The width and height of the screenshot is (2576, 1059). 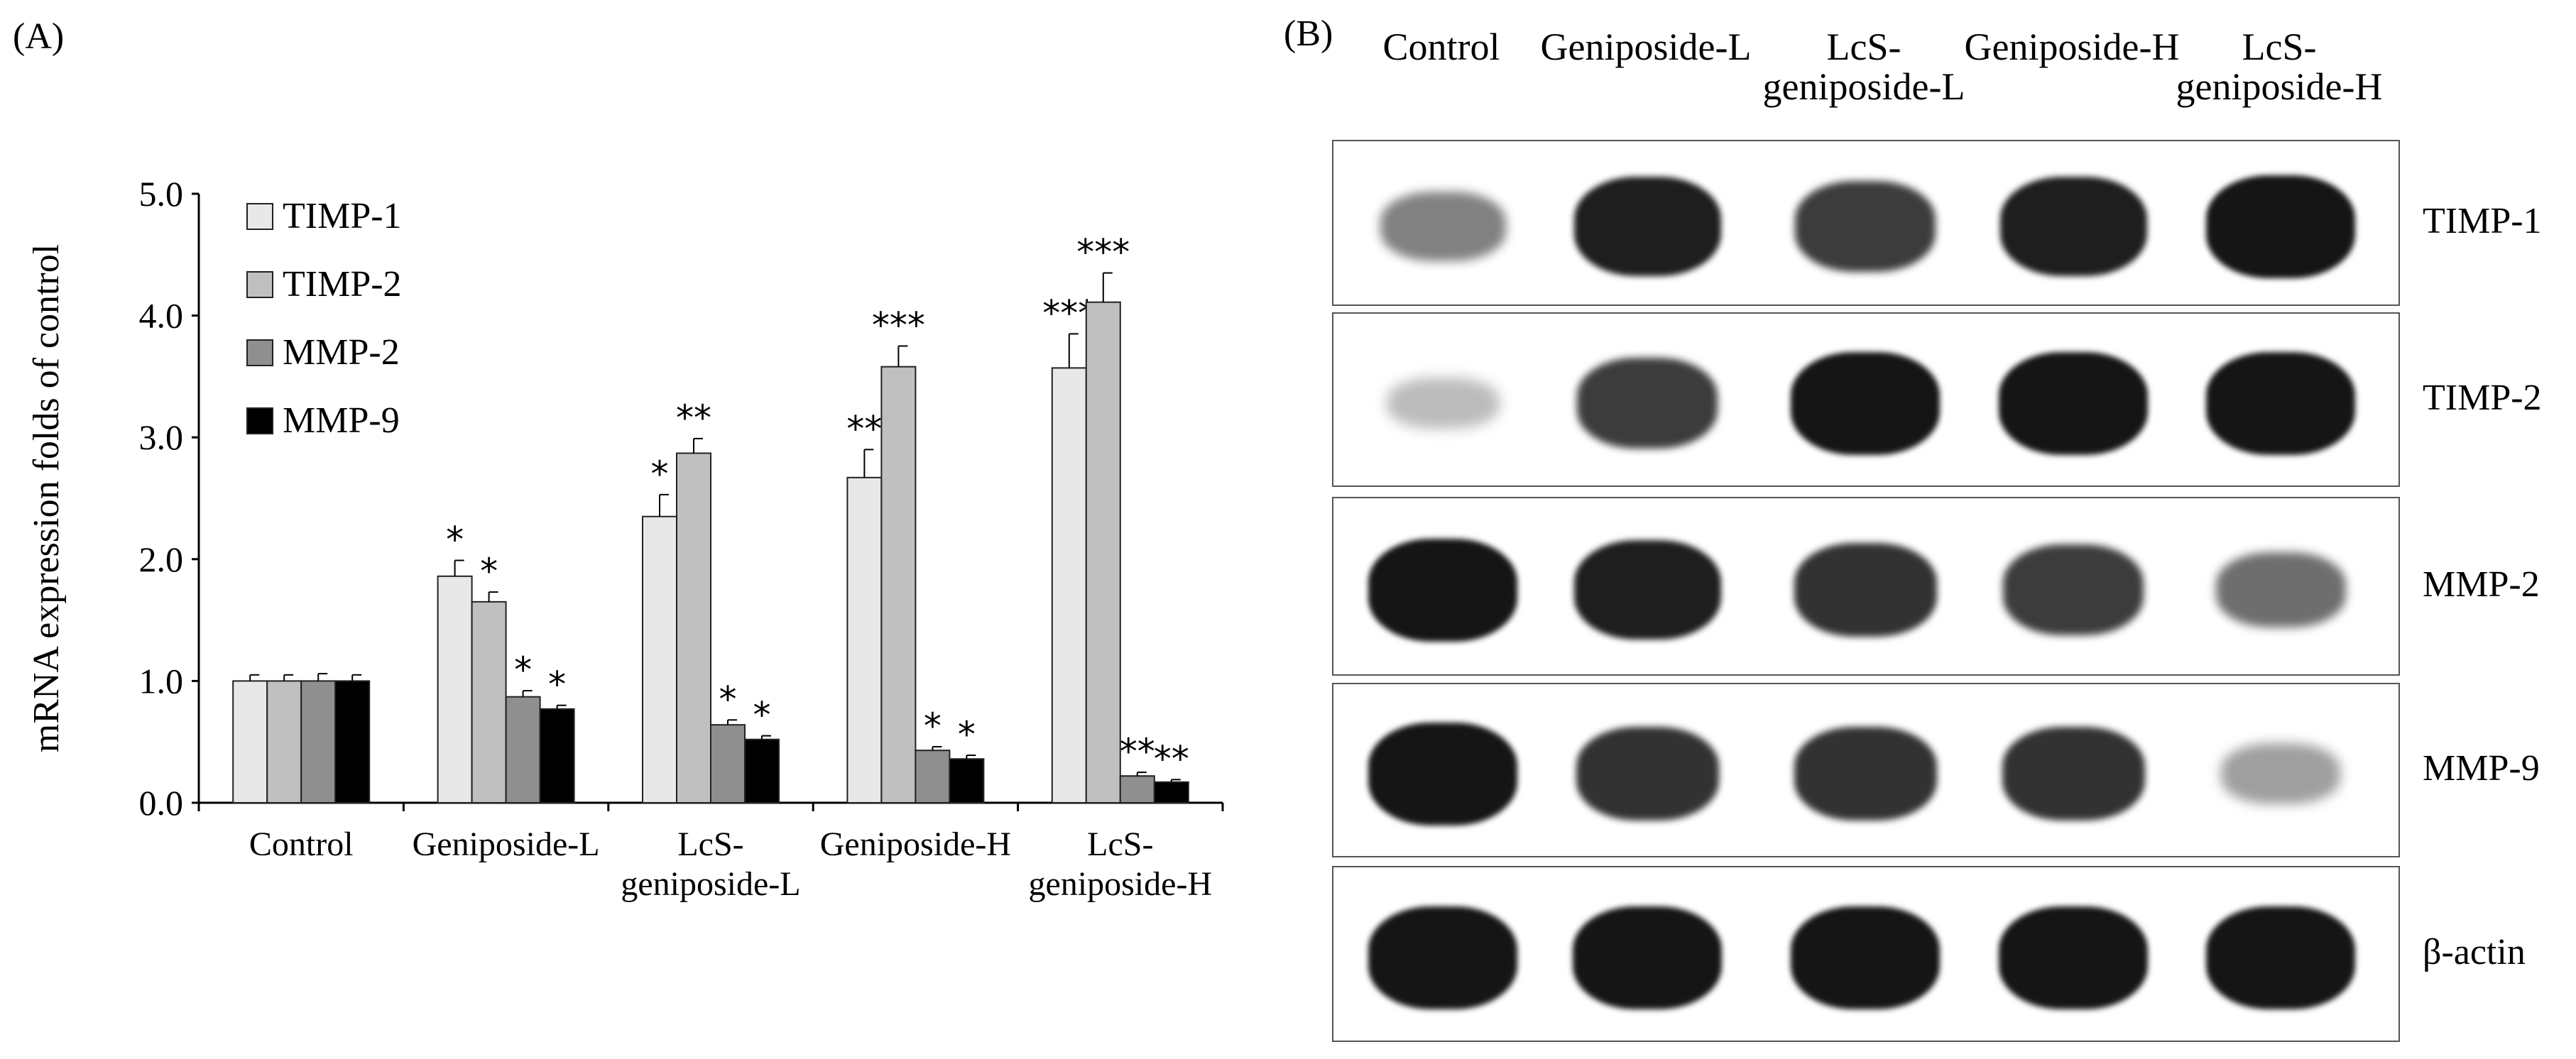 I want to click on y-tick-label: 5.0, so click(x=161, y=194).